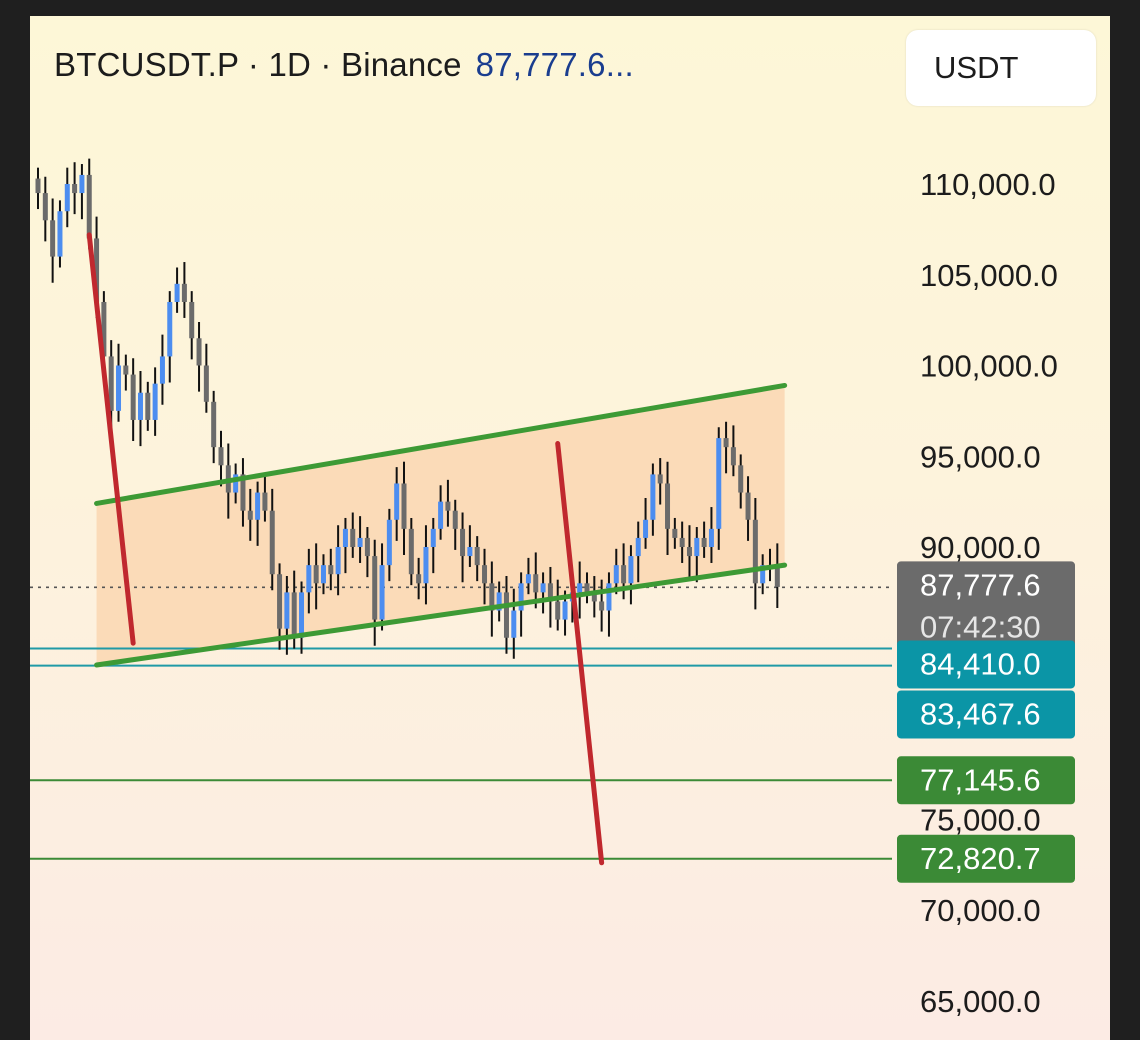 The width and height of the screenshot is (1140, 1040). Describe the element at coordinates (441, 444) in the screenshot. I see `line-channel-upper` at that location.